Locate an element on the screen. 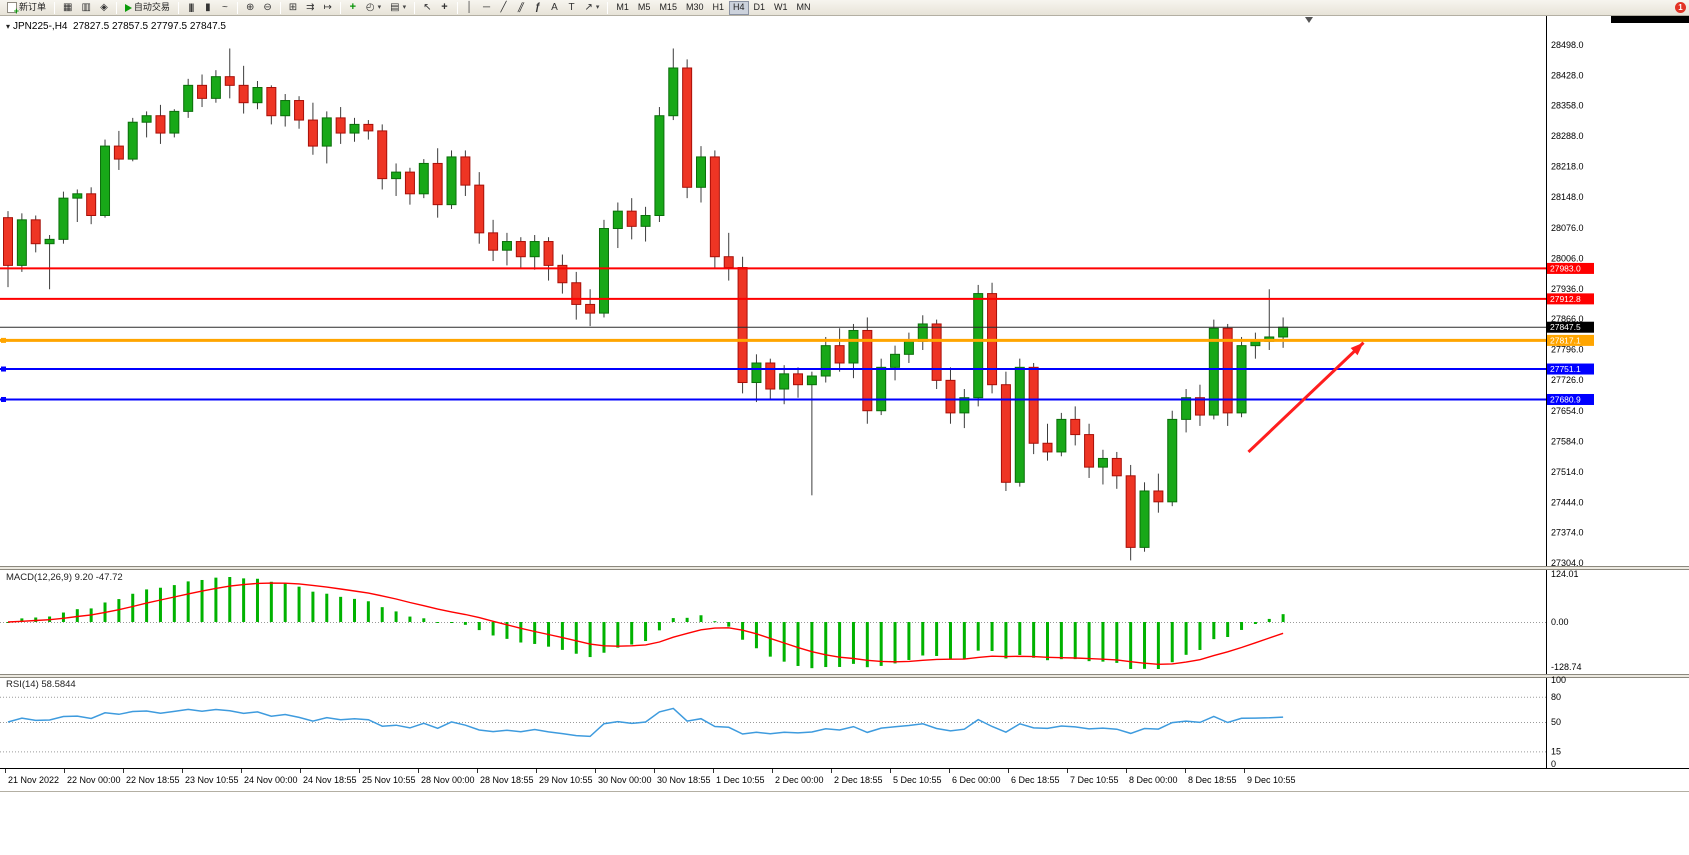 This screenshot has width=1689, height=855. time-axis-label: 24 Nov 00:00 is located at coordinates (271, 780).